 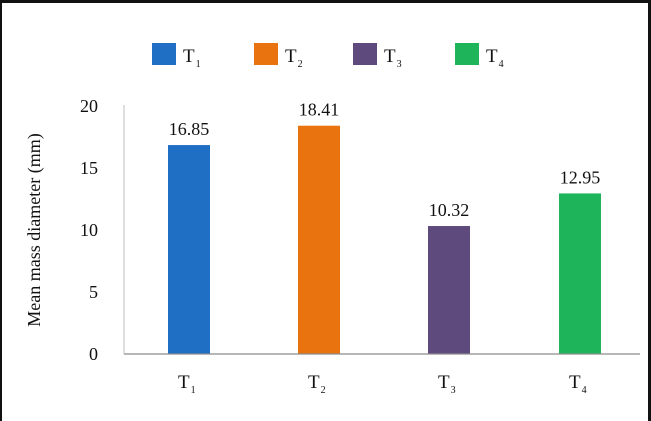 I want to click on x-tick-label-t1-subscript: 1, so click(x=193, y=390).